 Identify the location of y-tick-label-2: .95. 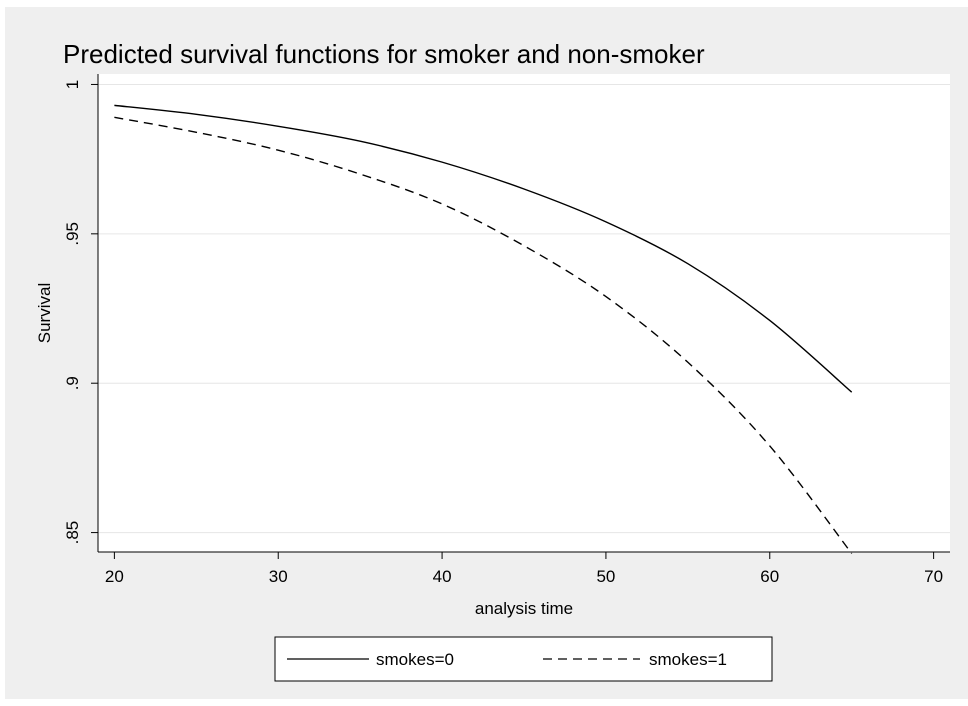
(72, 234).